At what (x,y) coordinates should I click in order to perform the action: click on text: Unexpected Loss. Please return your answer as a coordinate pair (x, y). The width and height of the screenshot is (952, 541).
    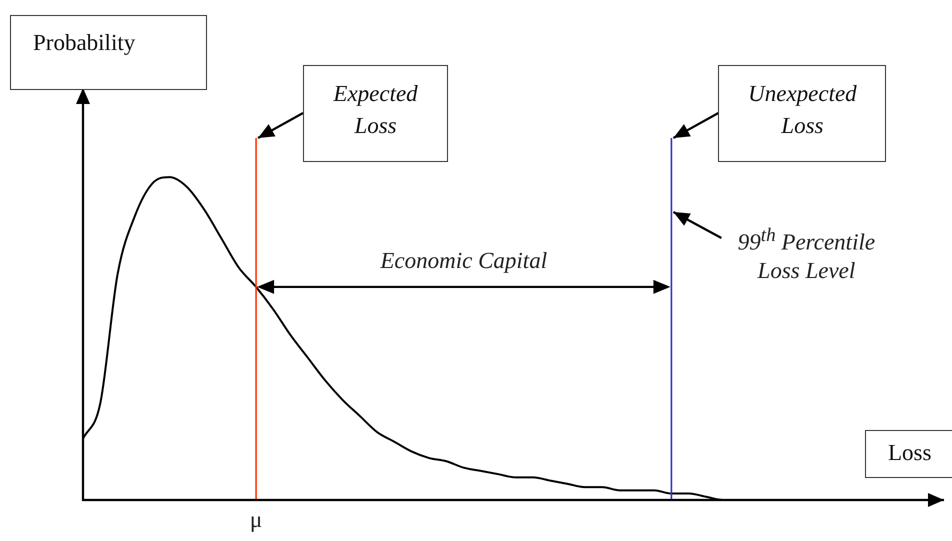
    Looking at the image, I should click on (802, 113).